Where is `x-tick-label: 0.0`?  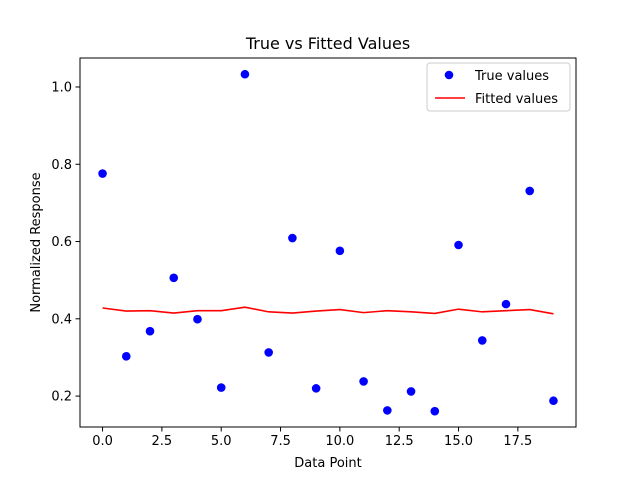
x-tick-label: 0.0 is located at coordinates (102, 441).